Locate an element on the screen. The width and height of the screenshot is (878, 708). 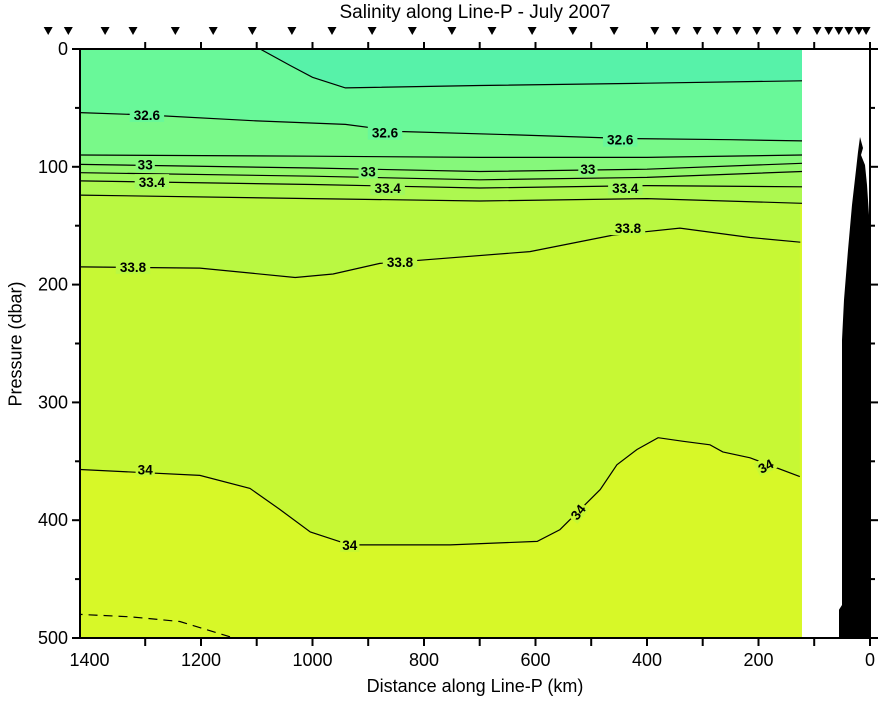
contour-line-33.4 is located at coordinates (441, 184).